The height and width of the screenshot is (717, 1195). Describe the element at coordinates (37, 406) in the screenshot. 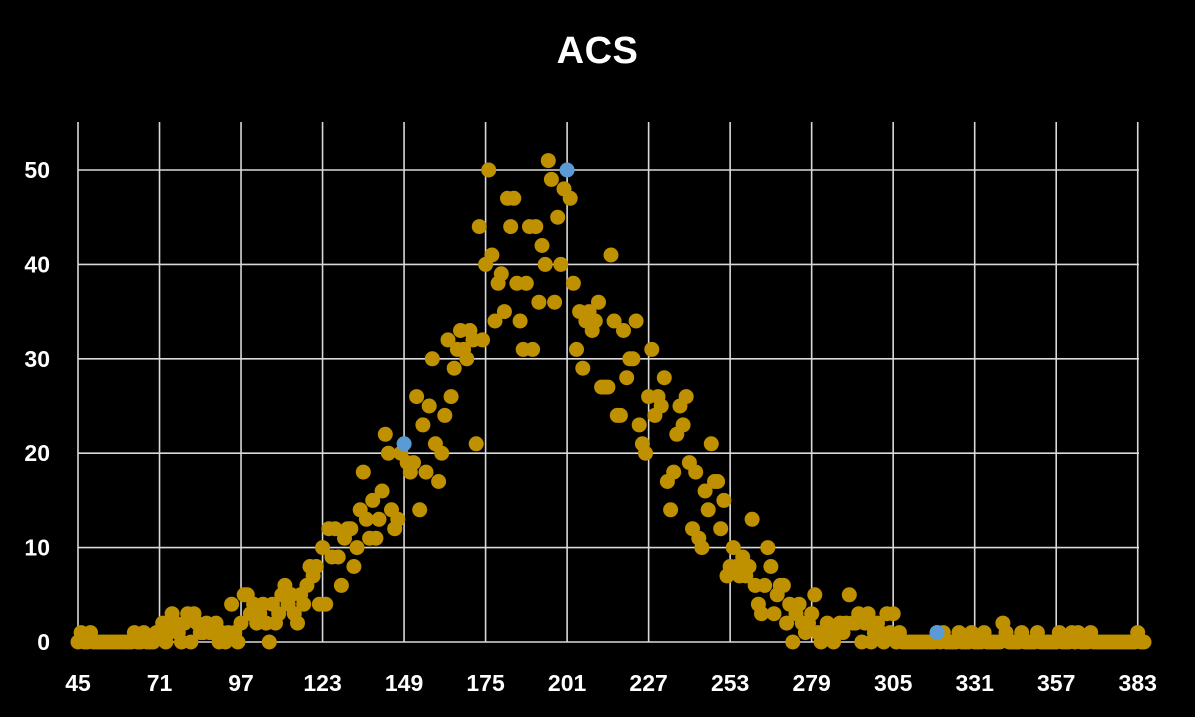

I see `y-axis-ticks: 0 10 20 30 40 50` at that location.